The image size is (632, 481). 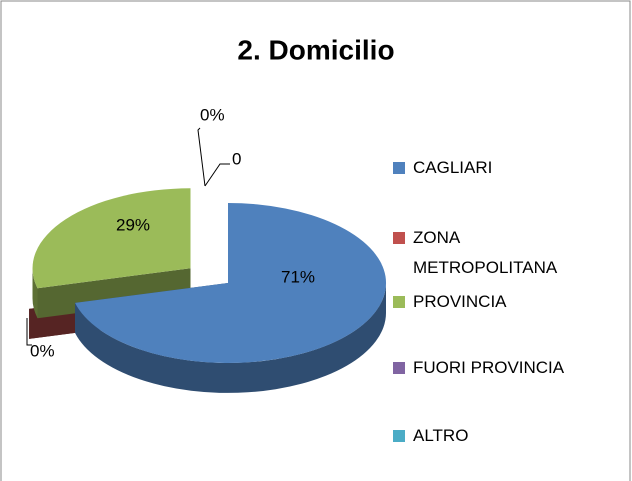 I want to click on slice, so click(x=111, y=238).